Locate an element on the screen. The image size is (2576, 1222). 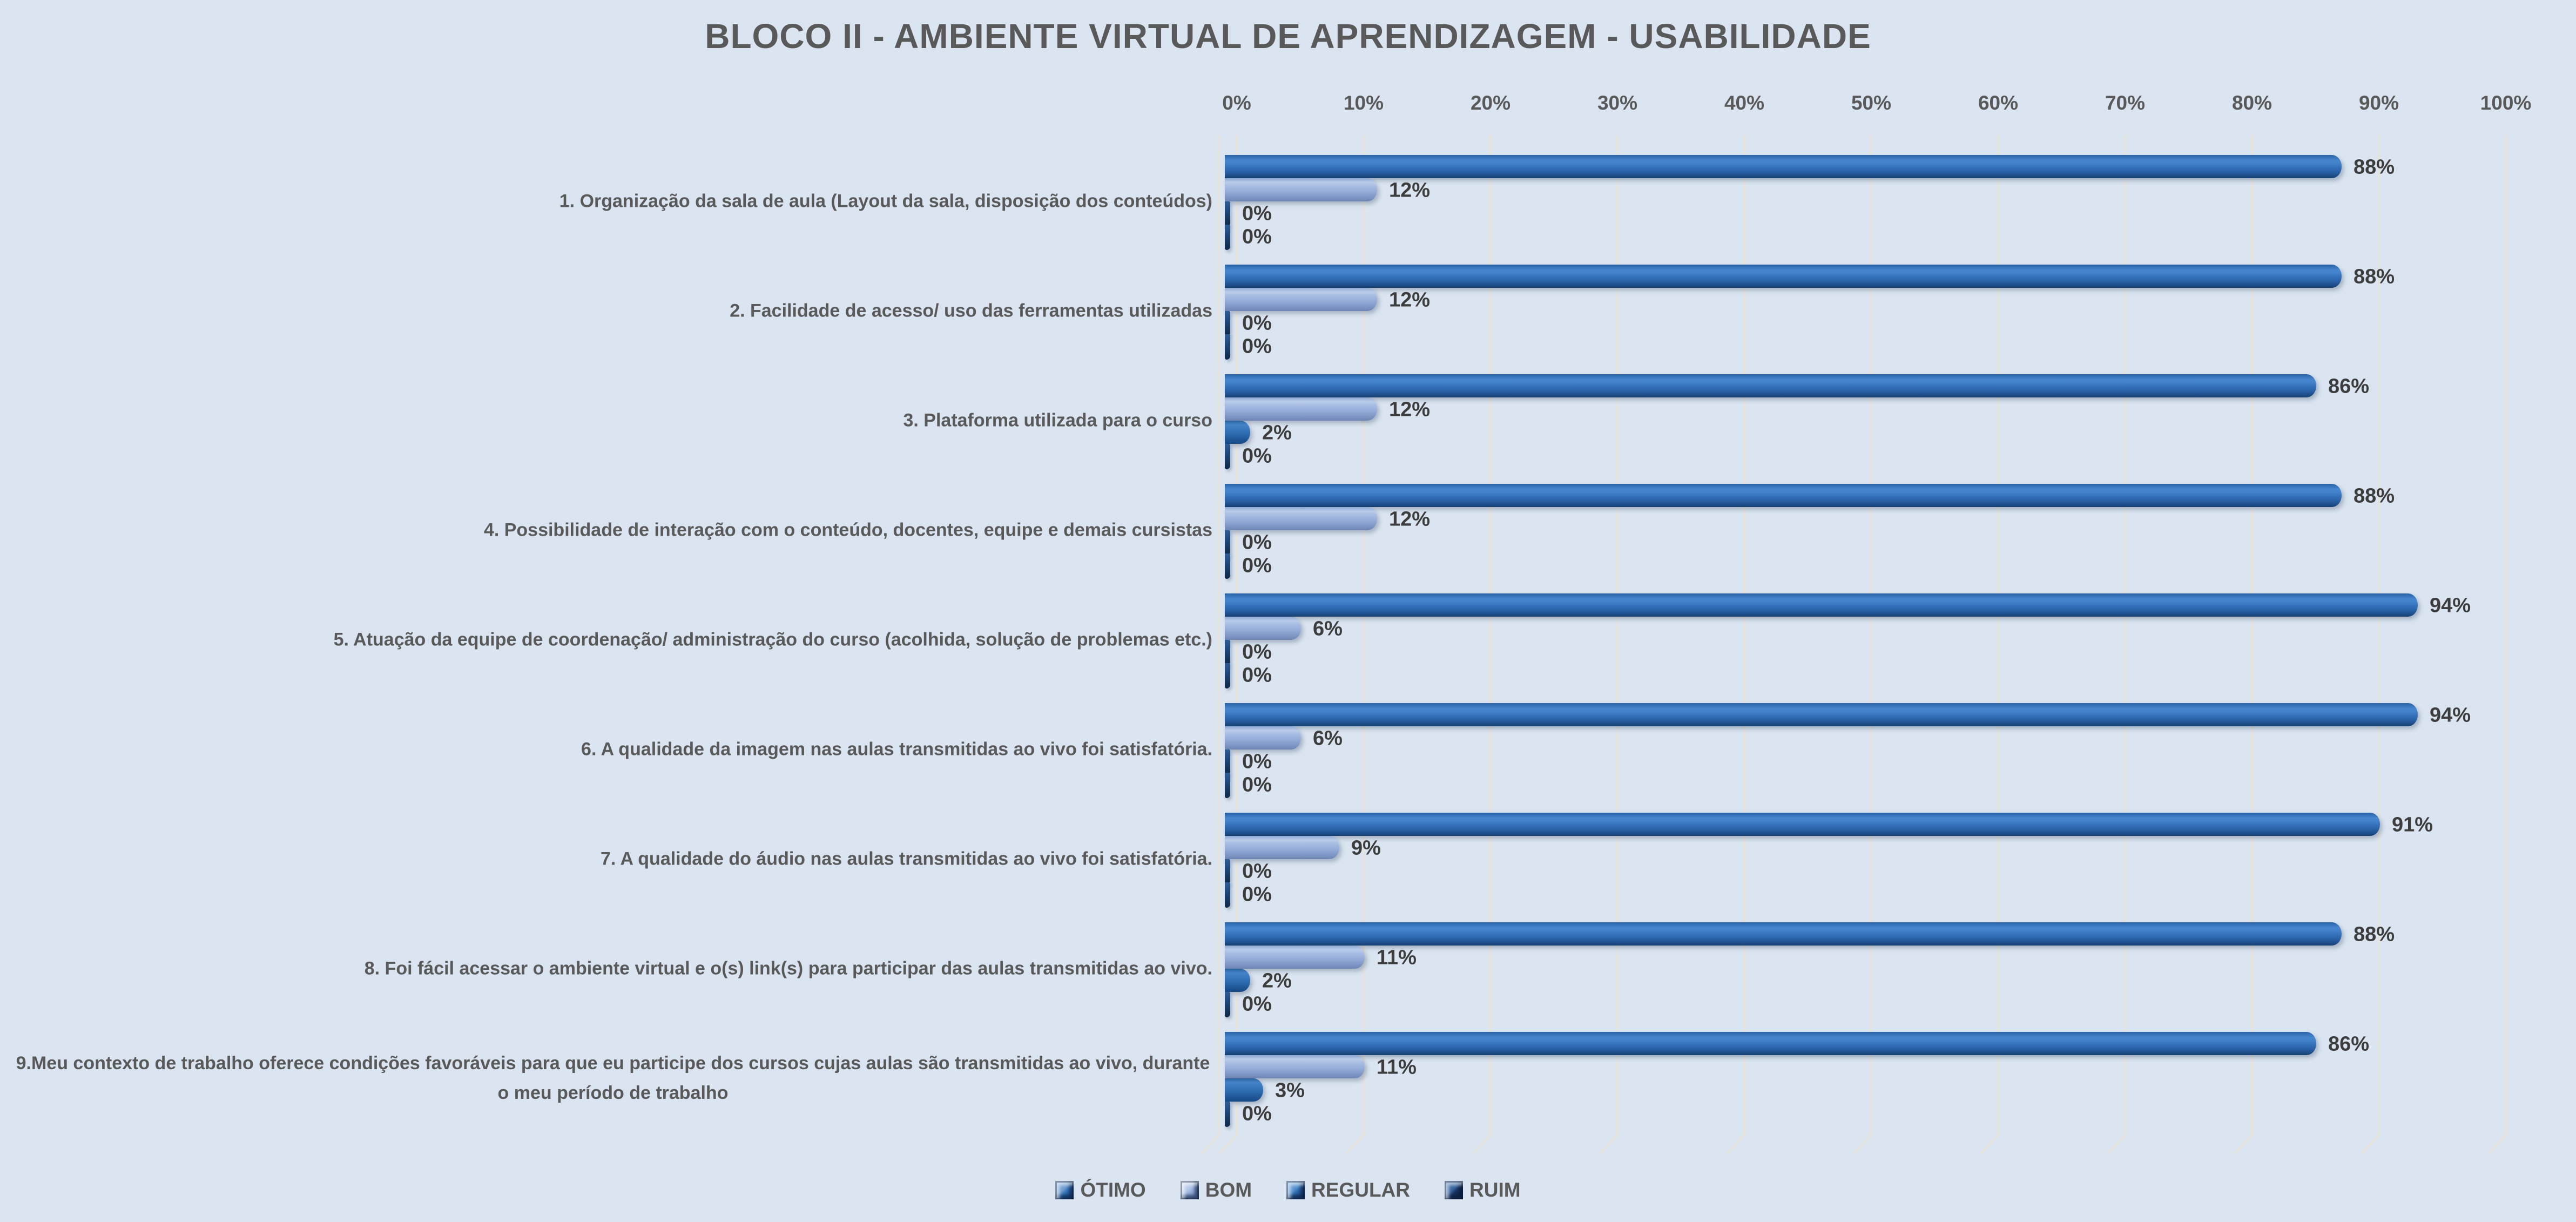
bar-bom-q2 is located at coordinates (1301, 299).